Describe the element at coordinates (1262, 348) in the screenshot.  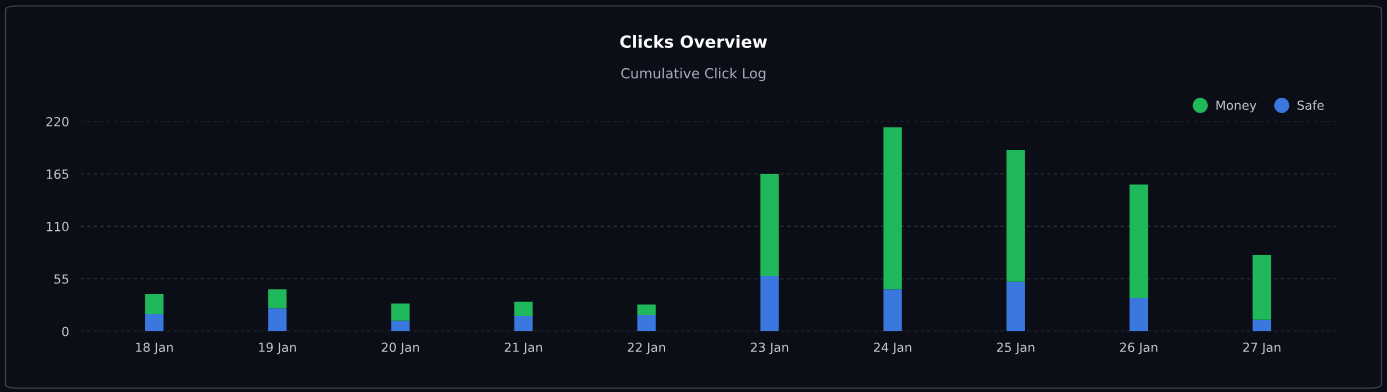
I see `x-tick-label: 27 Jan` at that location.